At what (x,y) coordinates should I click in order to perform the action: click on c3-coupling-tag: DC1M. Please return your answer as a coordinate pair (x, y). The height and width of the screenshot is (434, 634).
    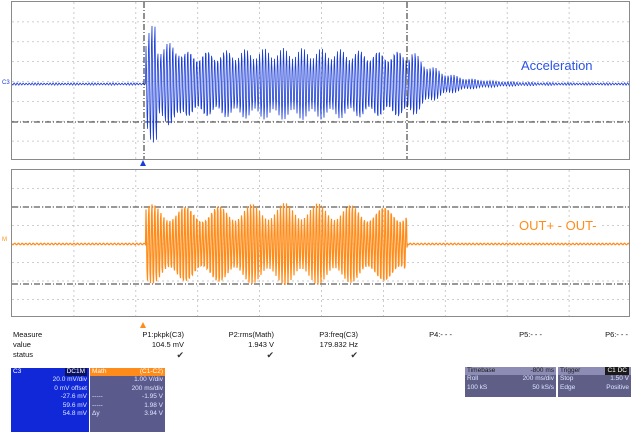
    Looking at the image, I should click on (75, 372).